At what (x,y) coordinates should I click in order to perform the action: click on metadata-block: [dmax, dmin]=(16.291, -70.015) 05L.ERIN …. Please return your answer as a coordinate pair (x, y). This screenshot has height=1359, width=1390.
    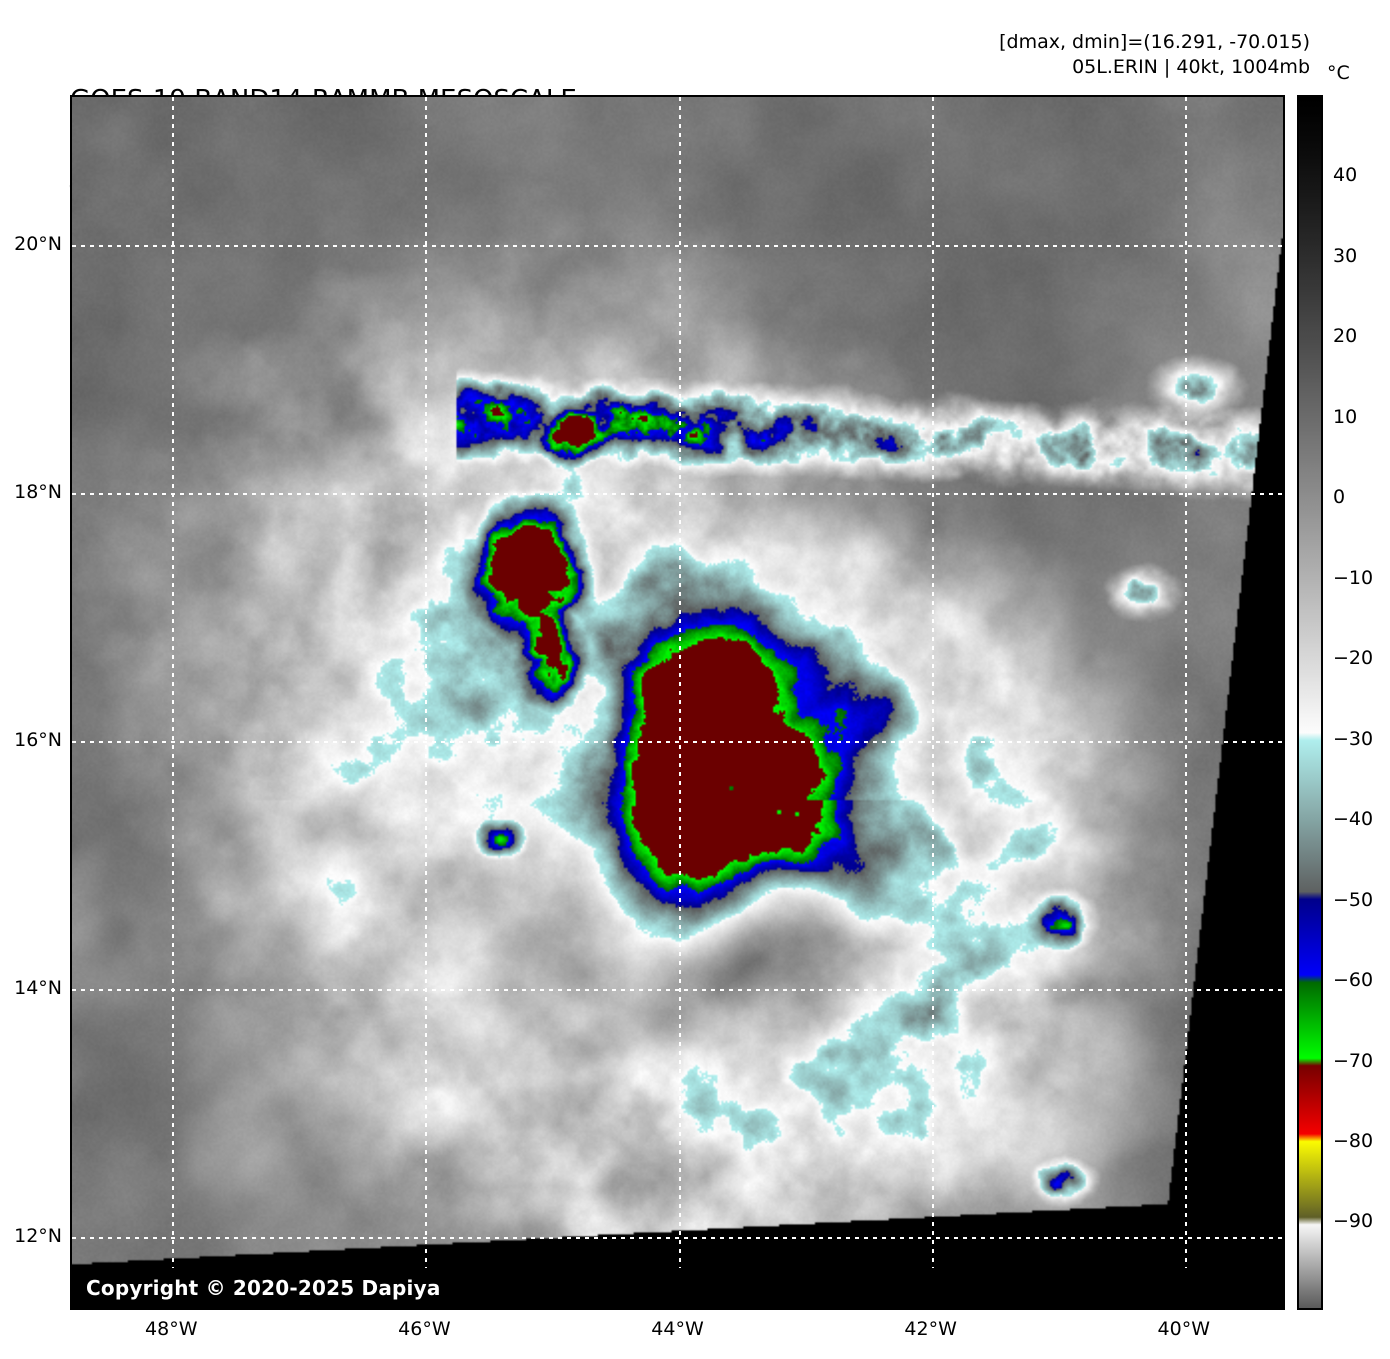
    Looking at the image, I should click on (1154, 55).